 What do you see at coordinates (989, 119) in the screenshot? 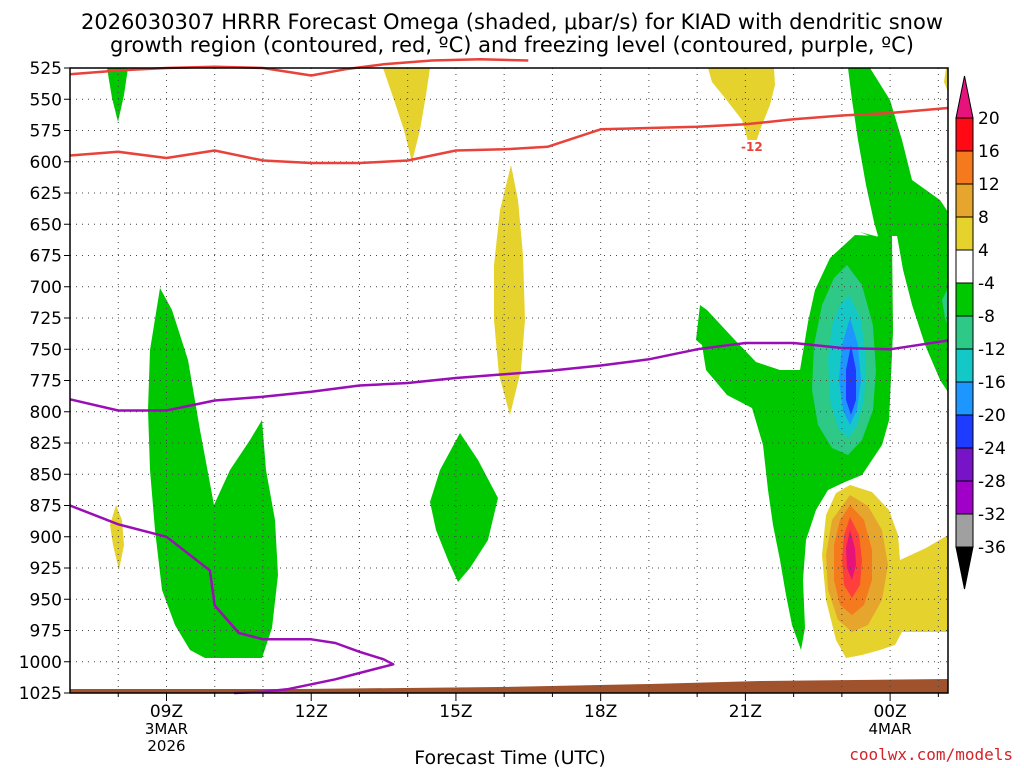
I see `colorbar-label: 20` at bounding box center [989, 119].